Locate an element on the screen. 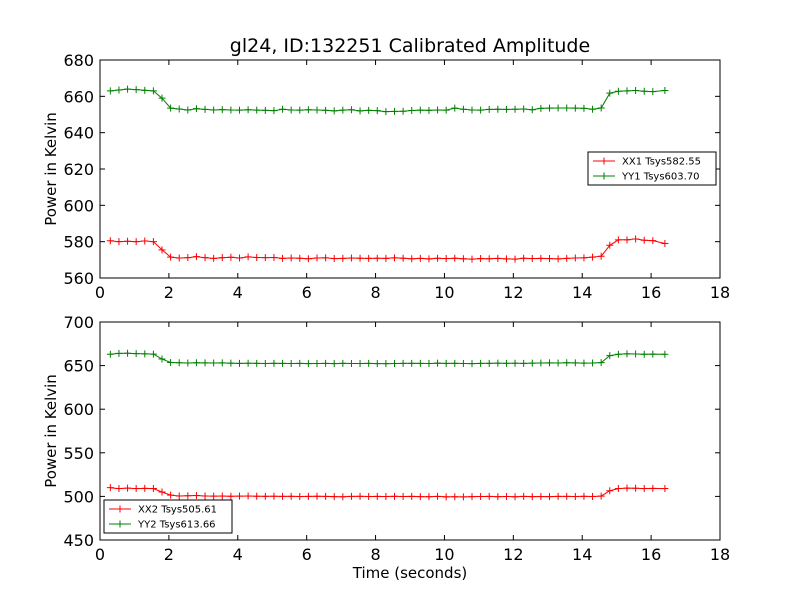 The height and width of the screenshot is (604, 800). x-tick-label: 4 is located at coordinates (238, 292).